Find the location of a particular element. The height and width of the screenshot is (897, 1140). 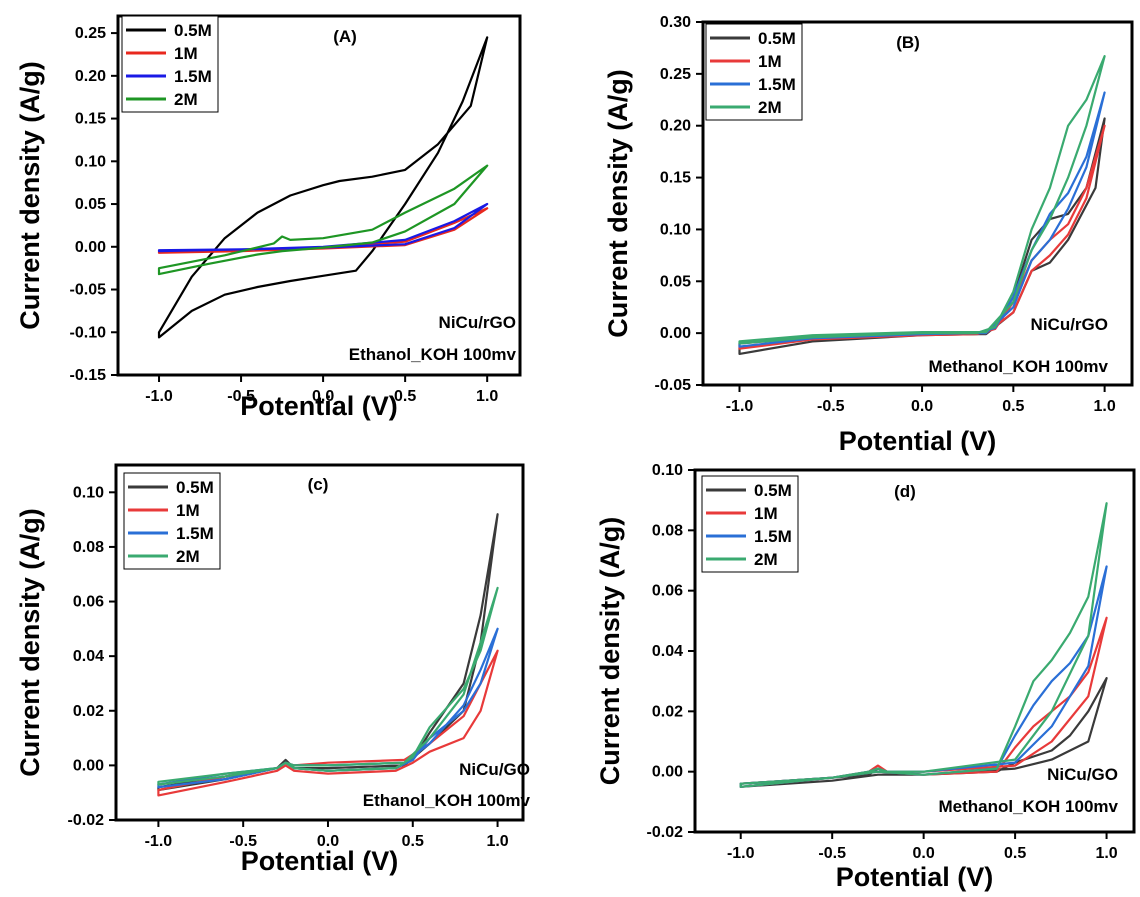

panel-label: (c) is located at coordinates (318, 484).